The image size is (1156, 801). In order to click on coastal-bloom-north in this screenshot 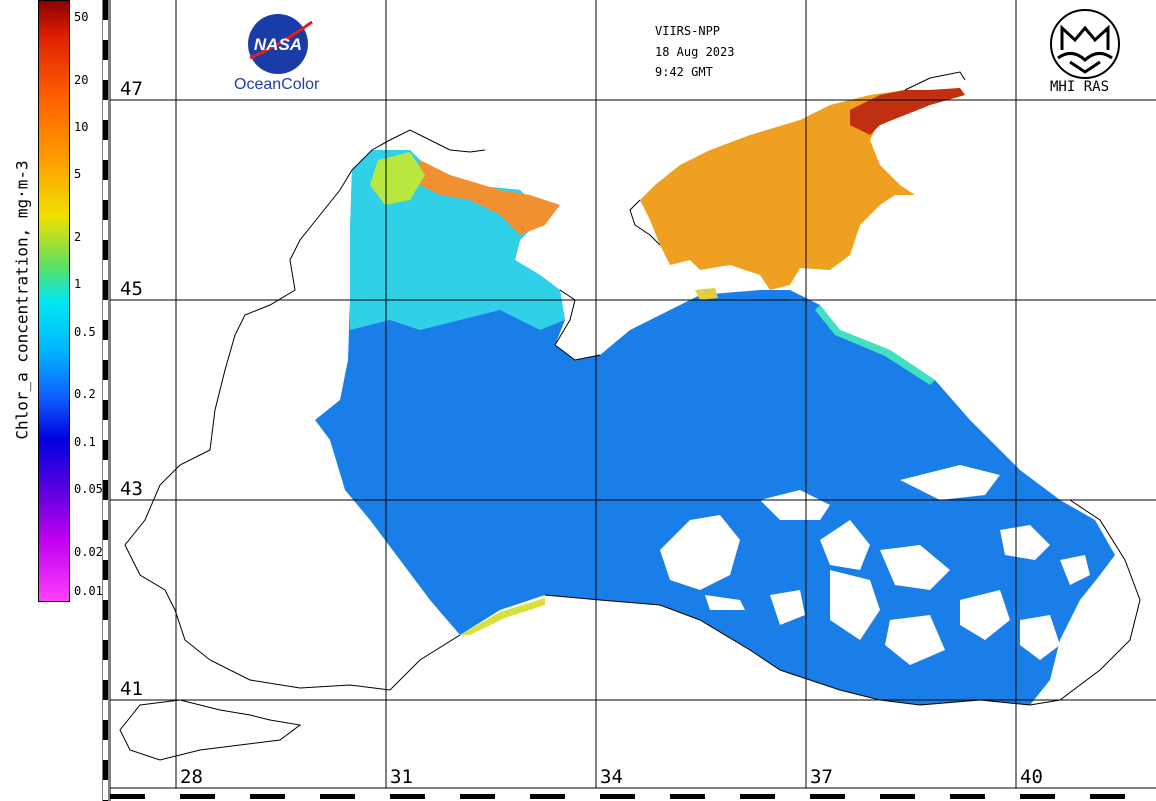, I will do `click(490, 197)`.